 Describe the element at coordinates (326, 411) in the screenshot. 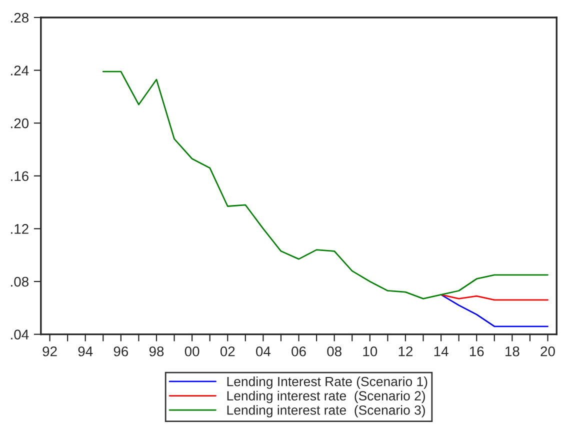

I see `legend-label: Lending interest rate (Scenario 3)` at that location.